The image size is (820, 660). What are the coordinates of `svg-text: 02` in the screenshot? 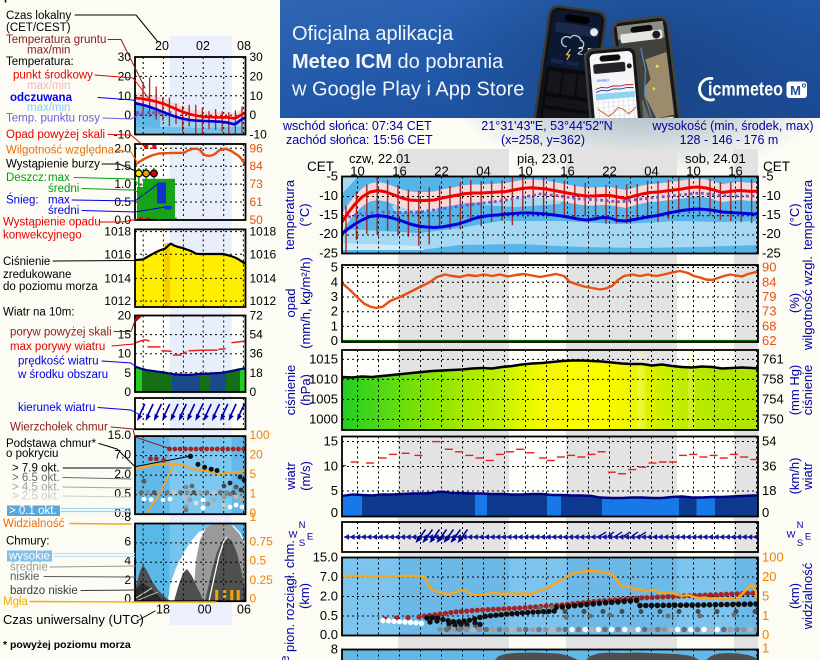 It's located at (203, 46).